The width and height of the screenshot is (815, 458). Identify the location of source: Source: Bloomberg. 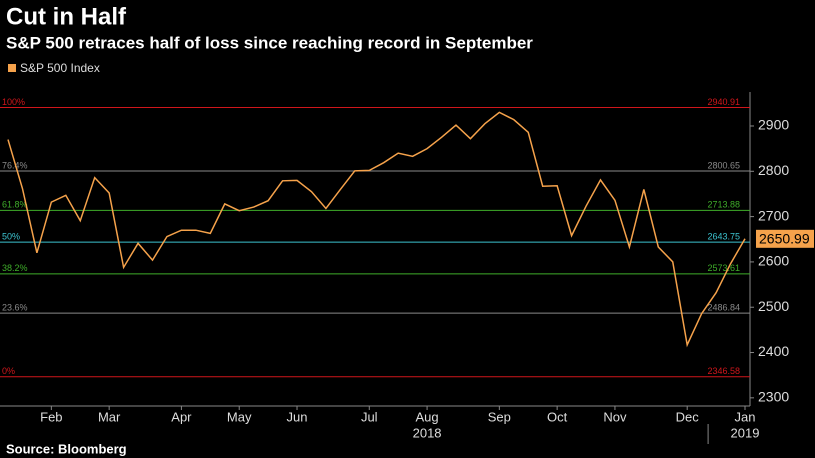
(66, 448).